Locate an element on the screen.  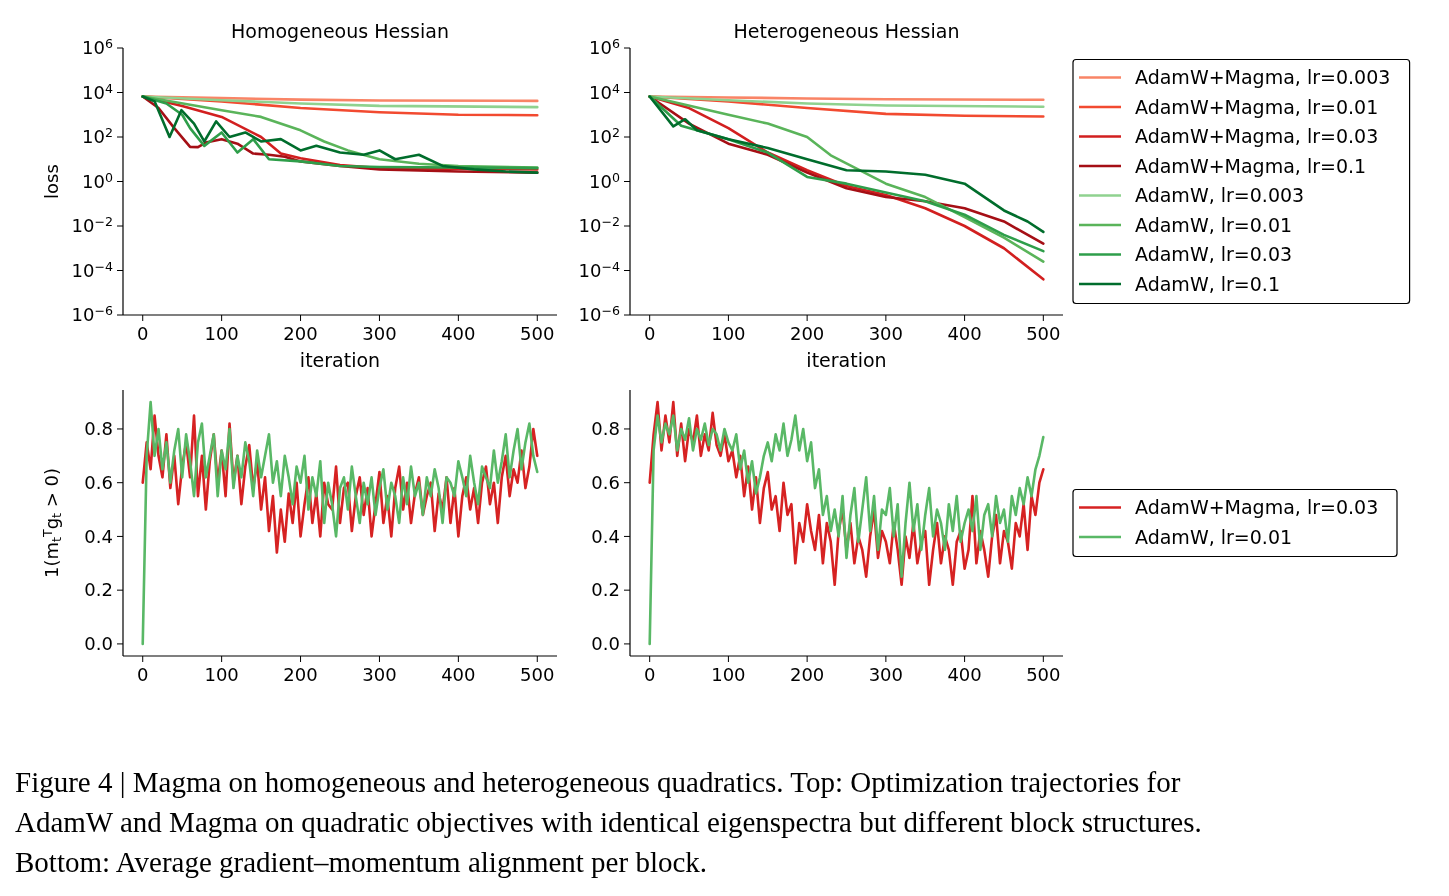
legend-label: AdamW+Magma, lr=0.1 is located at coordinates (1251, 165).